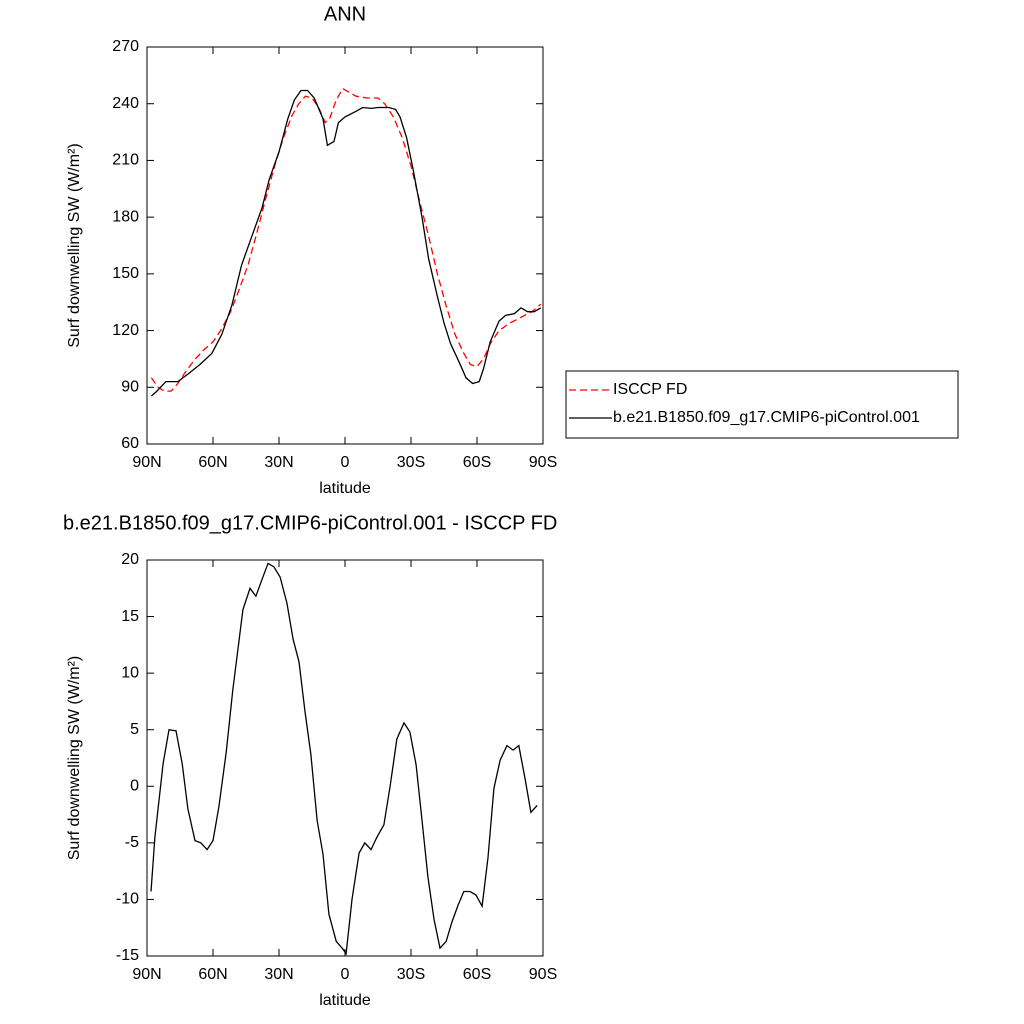 The height and width of the screenshot is (1024, 1024). I want to click on legend-label: ISCCP FD, so click(650, 389).